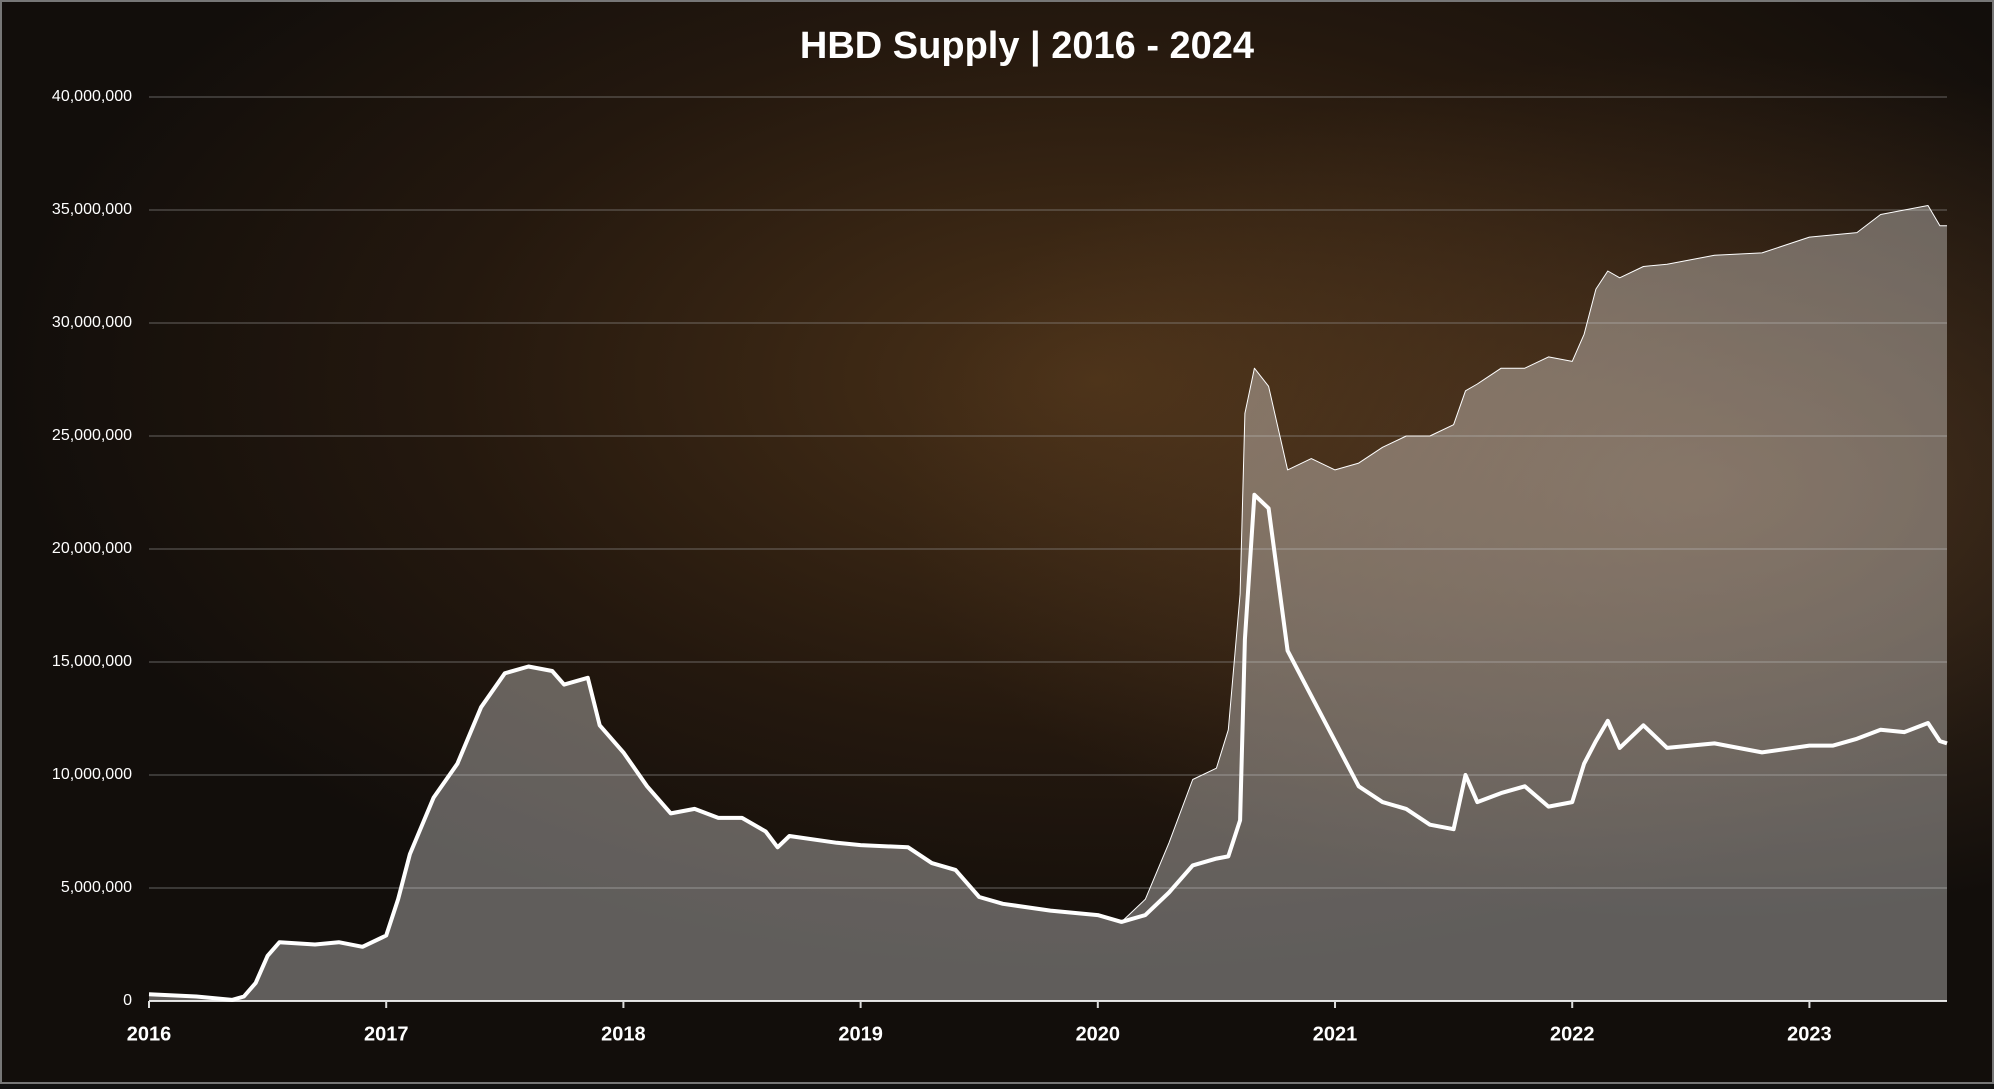 Image resolution: width=1994 pixels, height=1089 pixels. What do you see at coordinates (92, 548) in the screenshot?
I see `y-tick-label: 20,000,000` at bounding box center [92, 548].